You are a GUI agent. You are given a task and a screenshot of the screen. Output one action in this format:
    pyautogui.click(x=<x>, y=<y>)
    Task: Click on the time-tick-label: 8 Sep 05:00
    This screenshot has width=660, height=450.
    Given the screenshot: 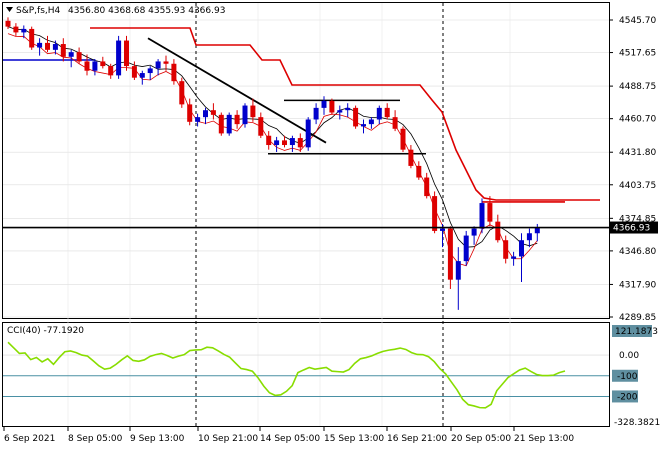 What is the action you would take?
    pyautogui.click(x=95, y=439)
    